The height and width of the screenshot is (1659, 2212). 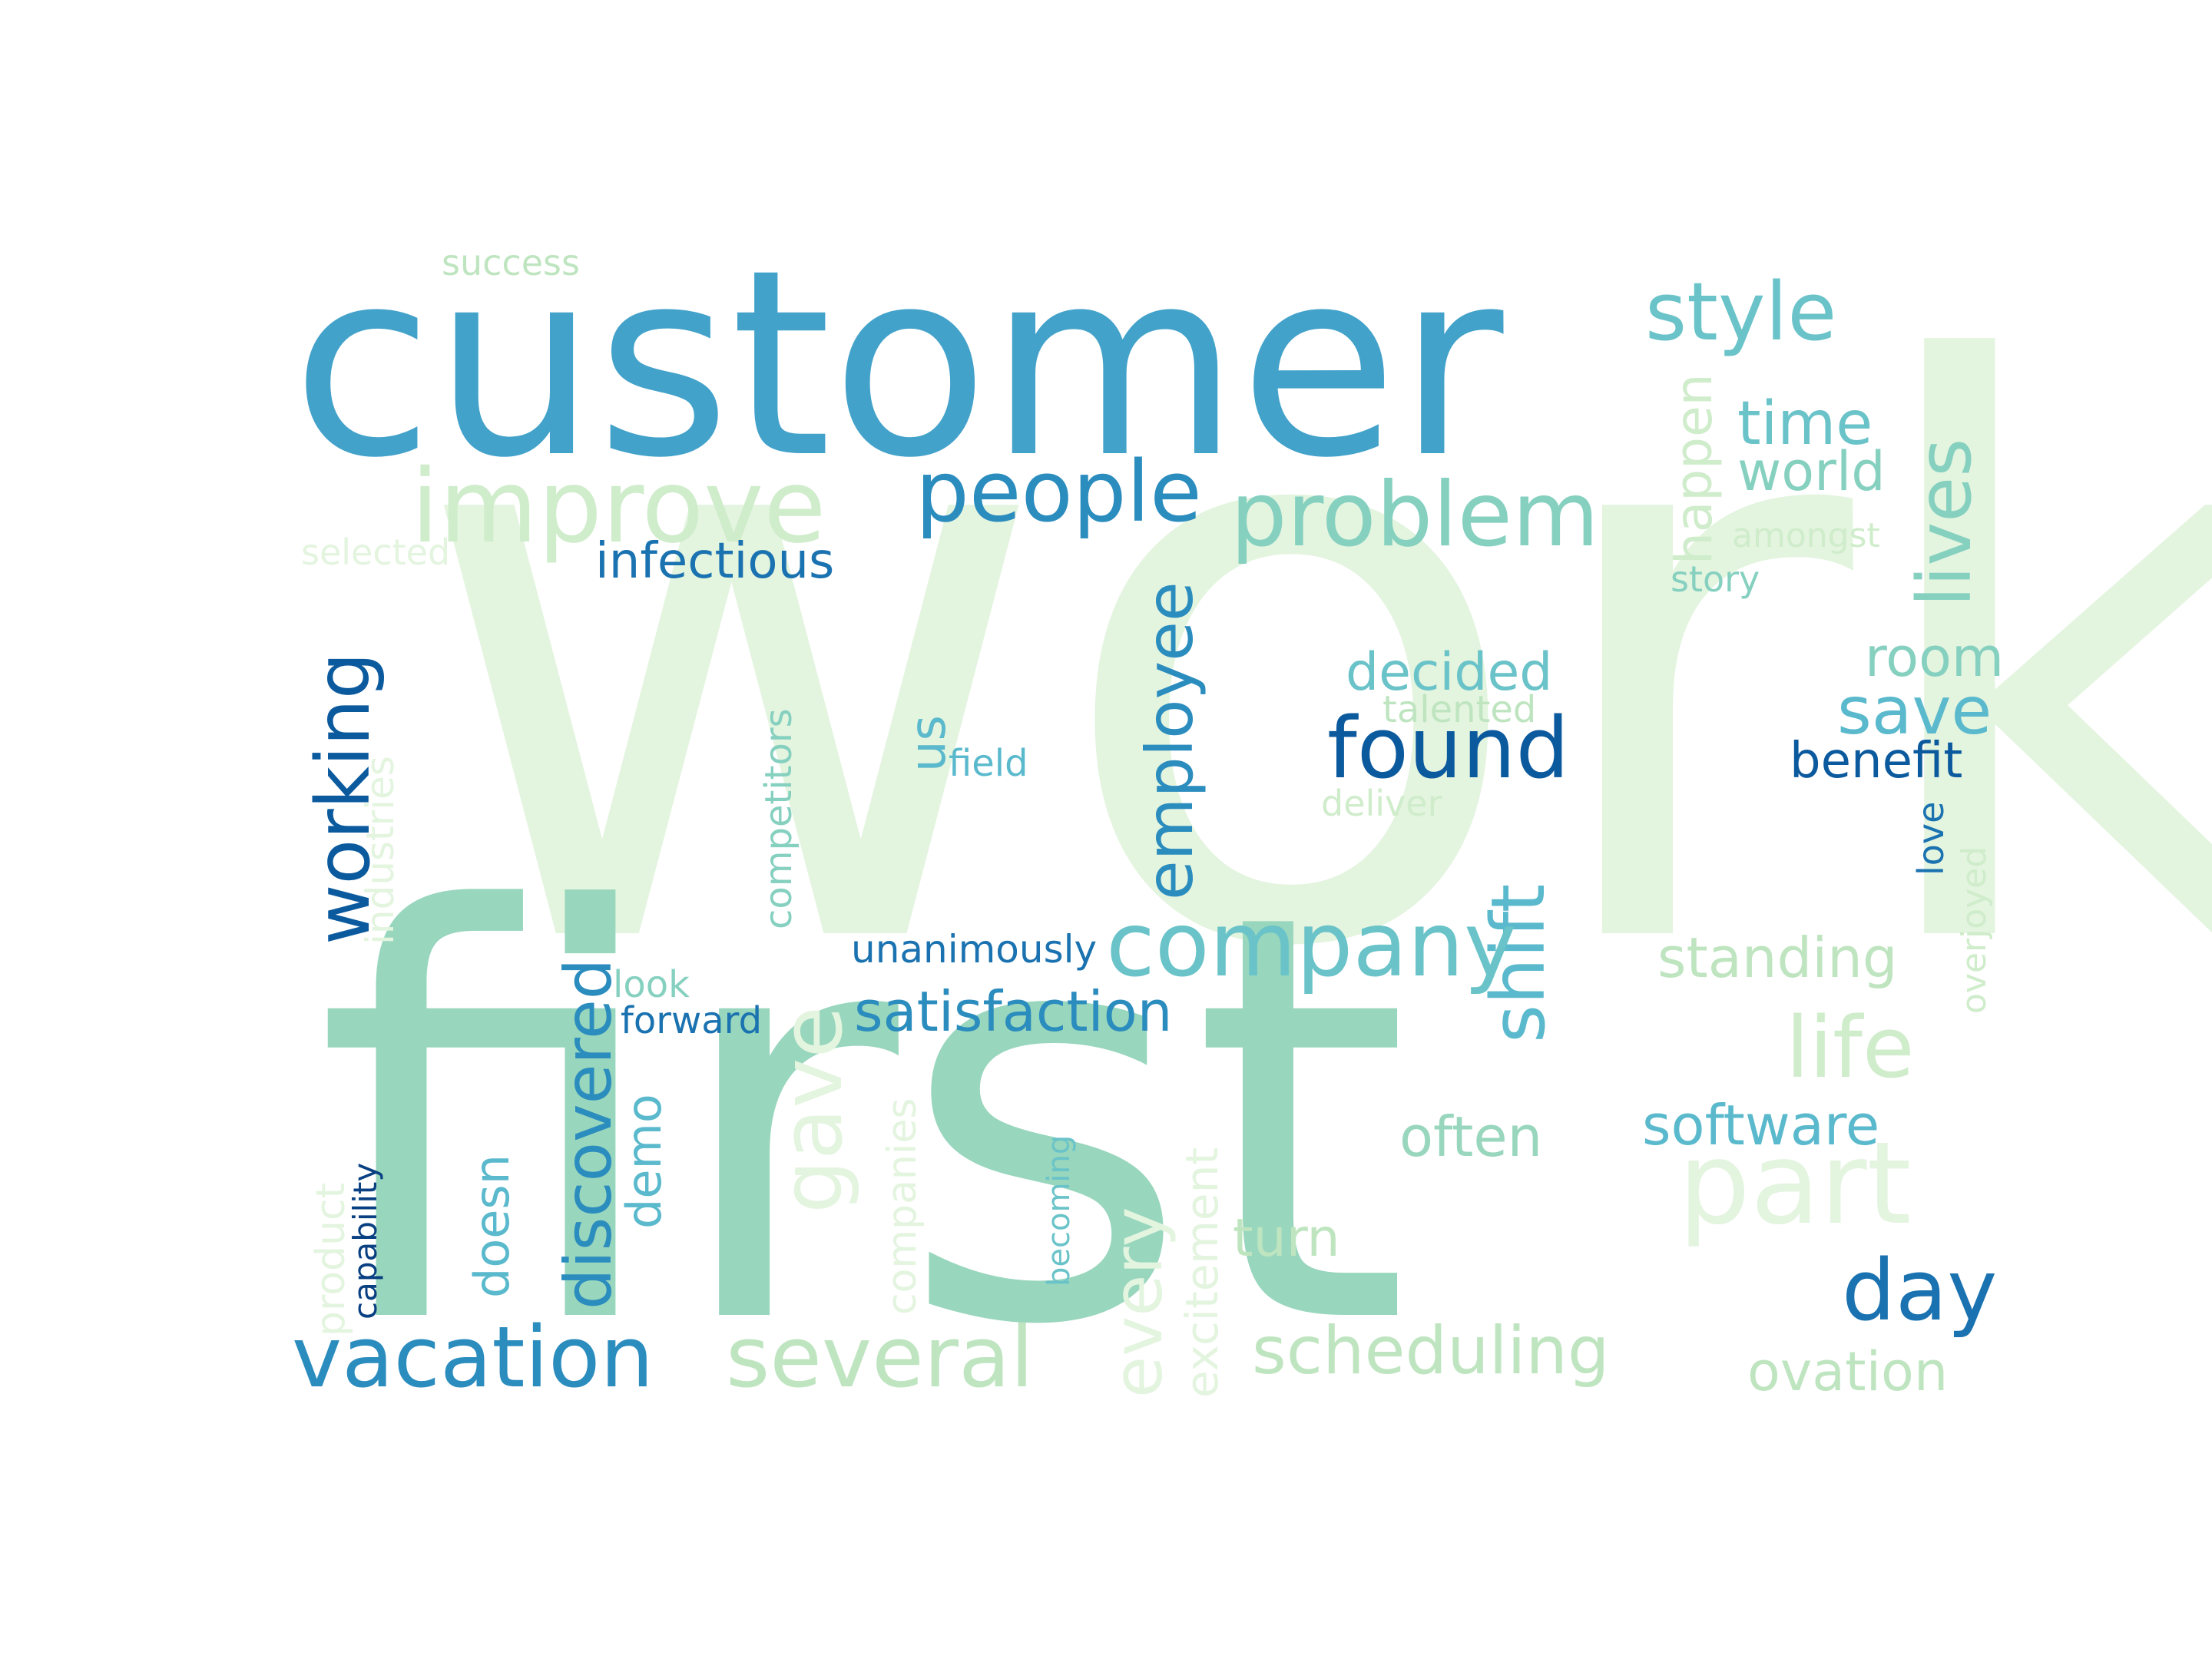 I want to click on word-doesn: doesn, so click(x=492, y=1226).